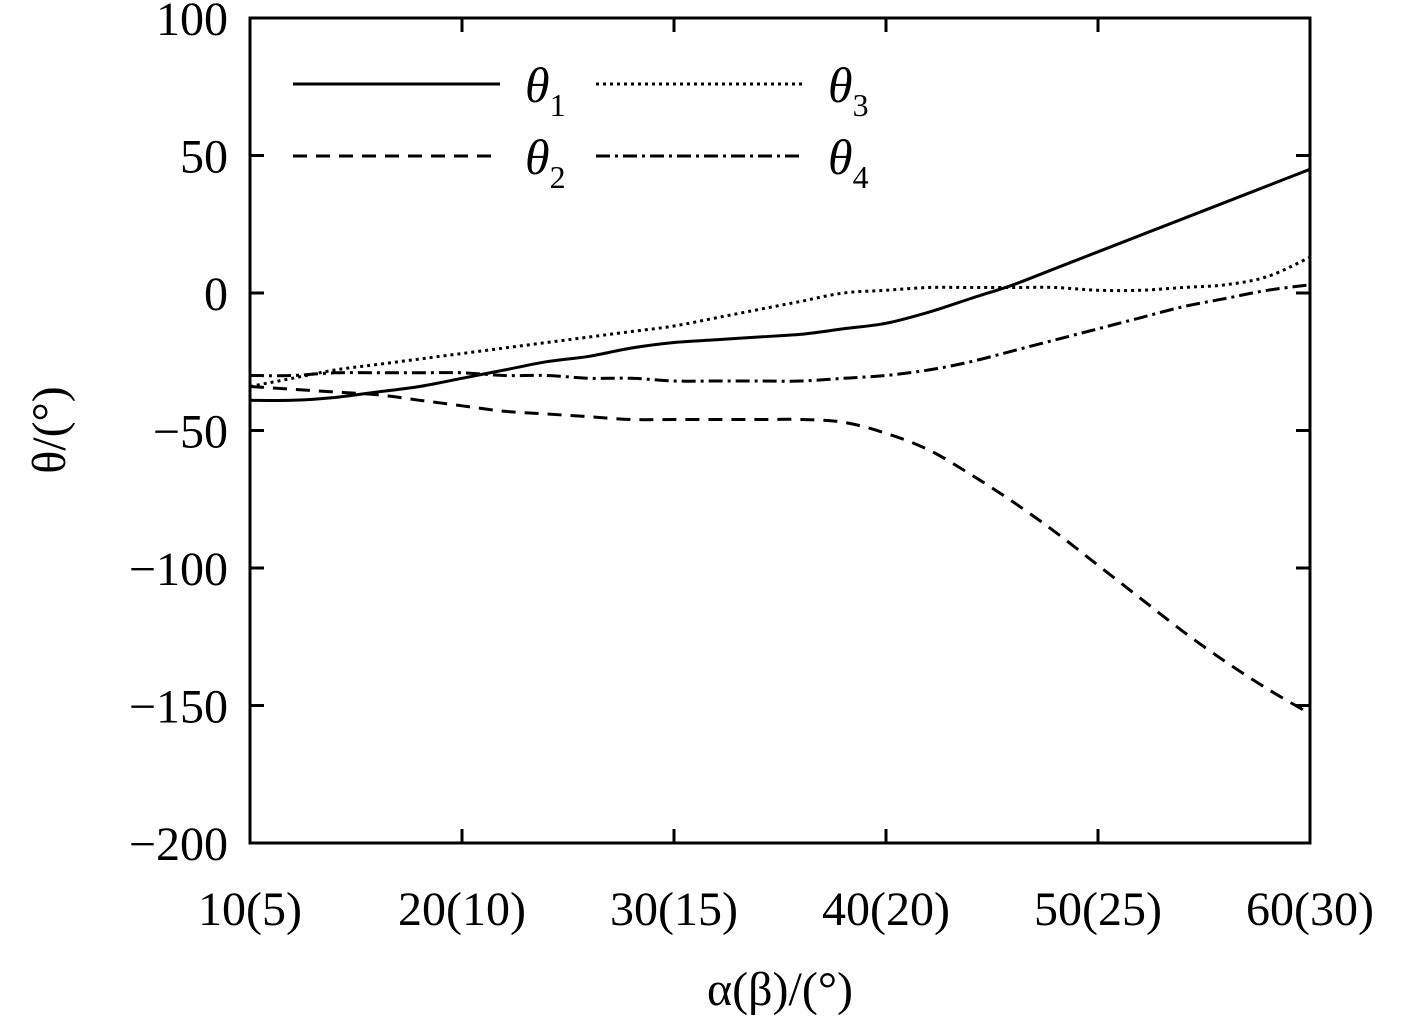 This screenshot has width=1417, height=1021. Describe the element at coordinates (848, 162) in the screenshot. I see `legend-label-4: θ4` at that location.